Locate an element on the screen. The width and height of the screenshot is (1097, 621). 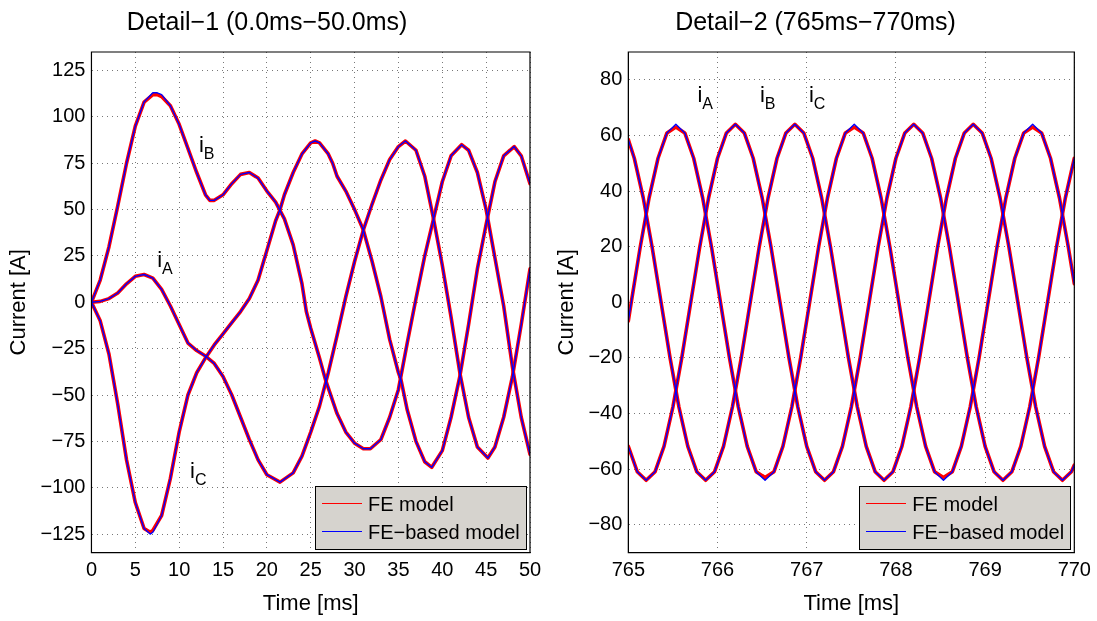
y-tick-label: −125 is located at coordinates (63, 532).